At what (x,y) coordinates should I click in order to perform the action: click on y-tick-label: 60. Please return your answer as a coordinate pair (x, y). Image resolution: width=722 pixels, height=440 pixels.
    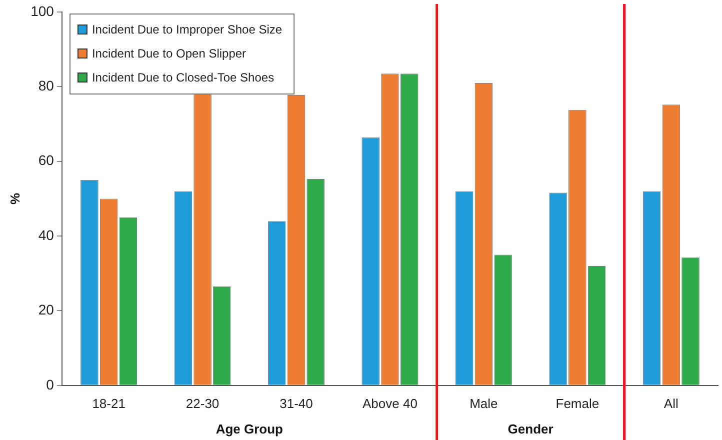
    Looking at the image, I should click on (46, 160).